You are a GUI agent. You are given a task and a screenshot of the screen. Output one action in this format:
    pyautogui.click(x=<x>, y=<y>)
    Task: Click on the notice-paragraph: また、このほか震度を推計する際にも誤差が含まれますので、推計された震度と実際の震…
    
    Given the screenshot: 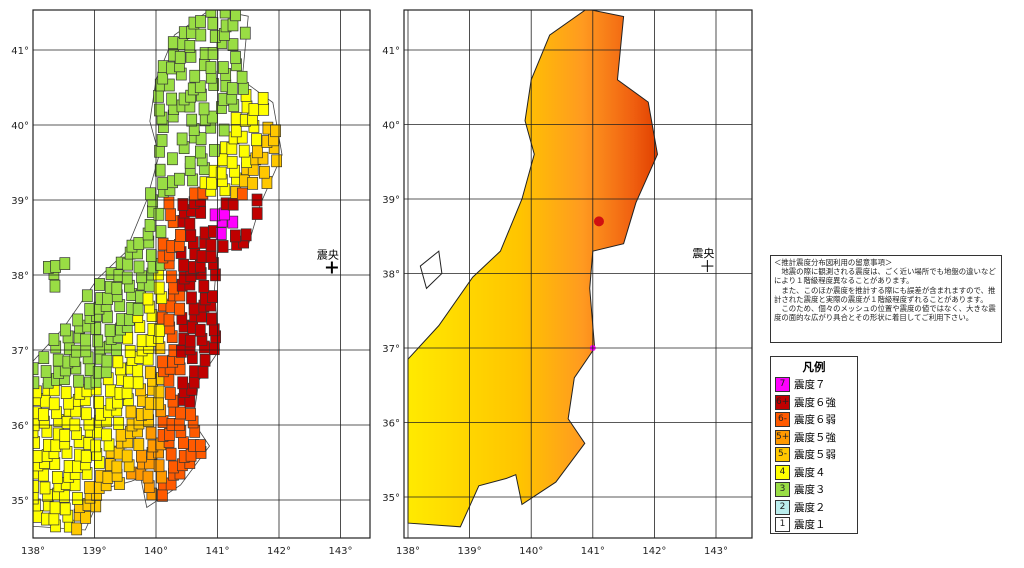 What is the action you would take?
    pyautogui.click(x=885, y=294)
    